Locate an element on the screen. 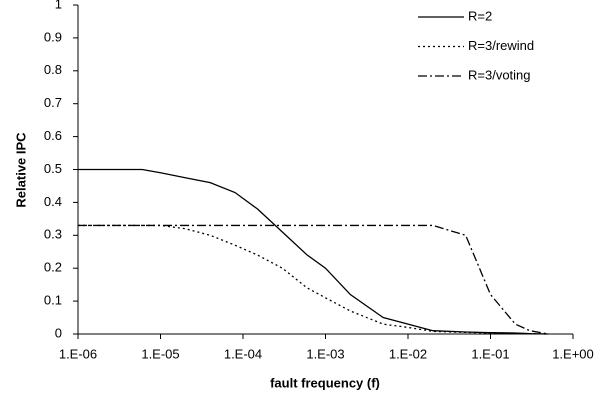 Image resolution: width=606 pixels, height=404 pixels. y-tick-label: 0.7 is located at coordinates (53, 102).